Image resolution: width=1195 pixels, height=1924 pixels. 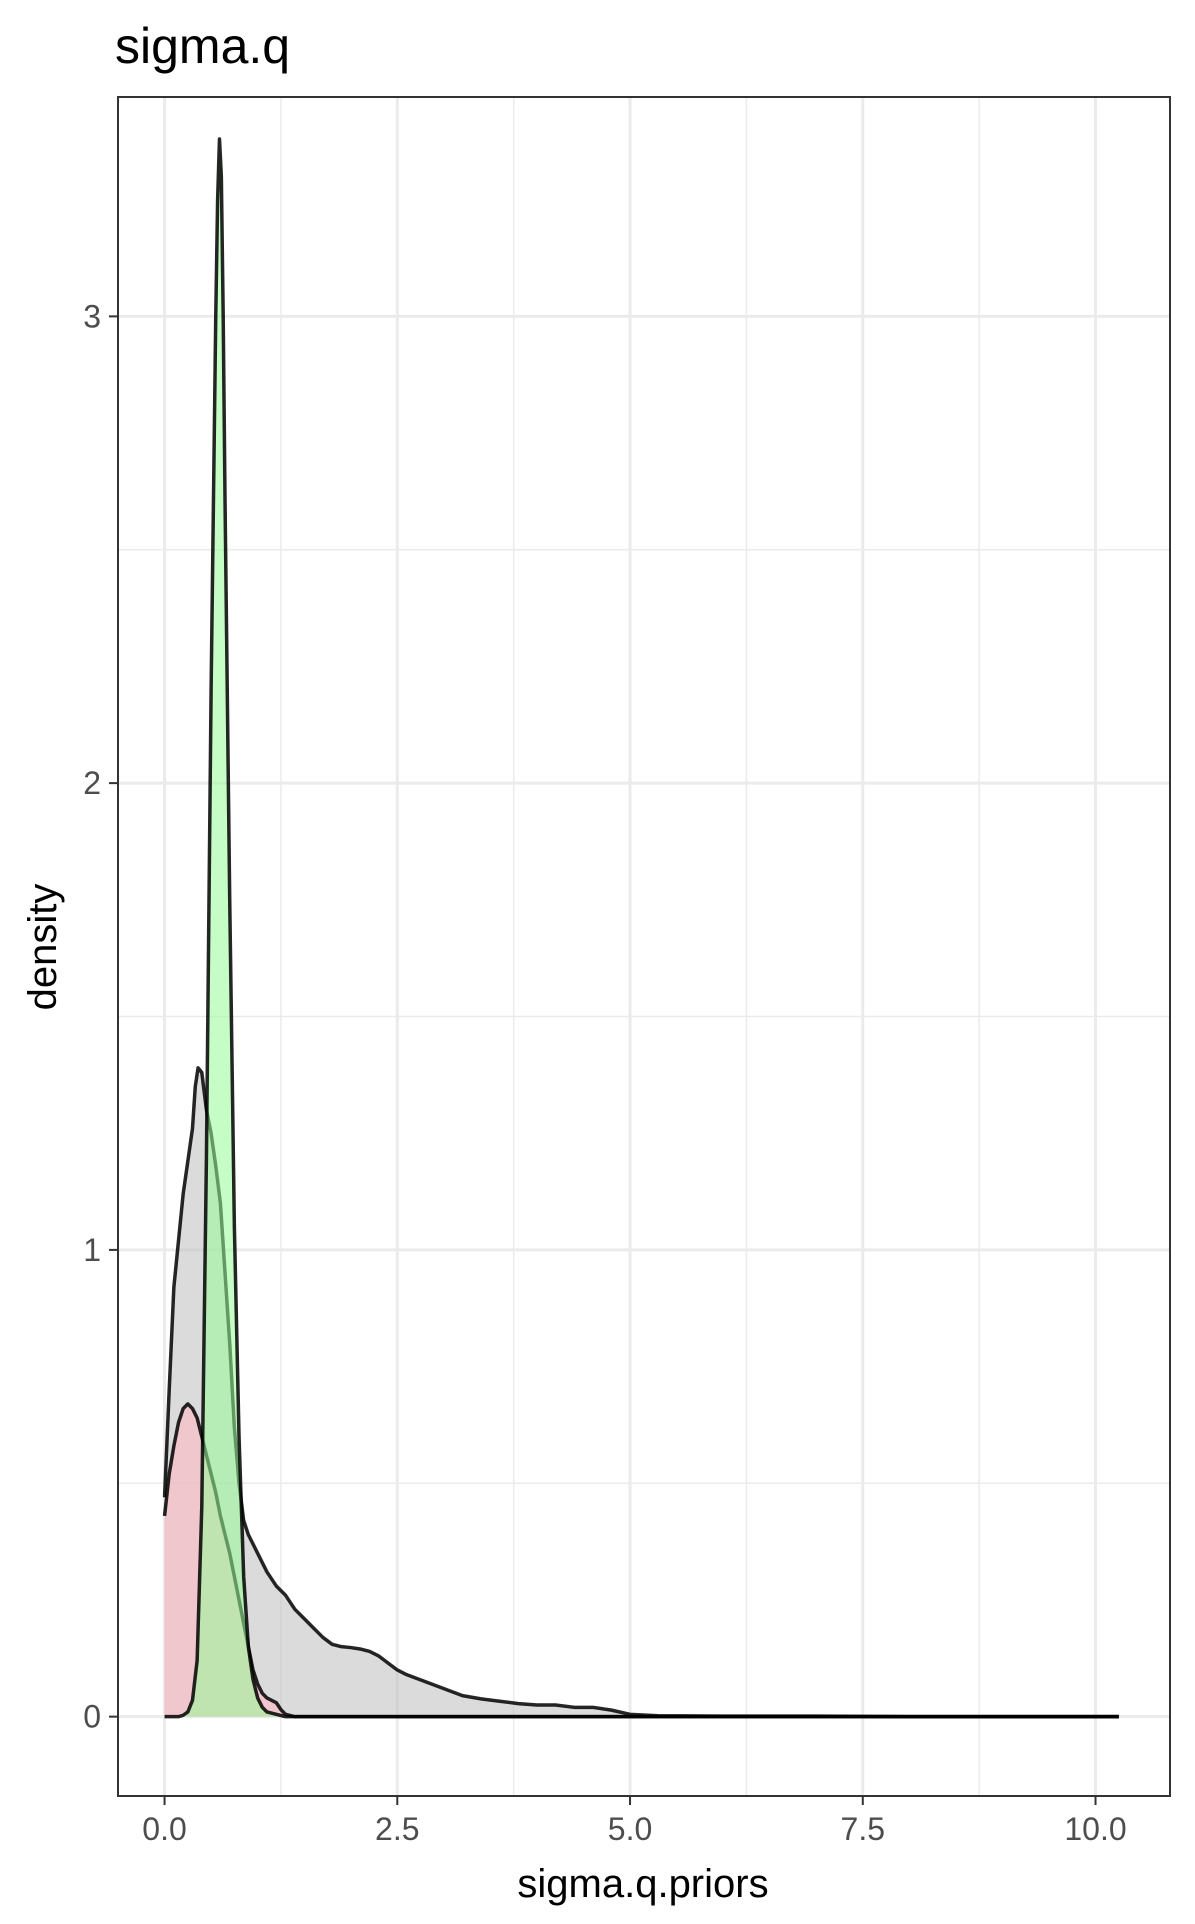 I want to click on y-axis-title: density, so click(x=43, y=947).